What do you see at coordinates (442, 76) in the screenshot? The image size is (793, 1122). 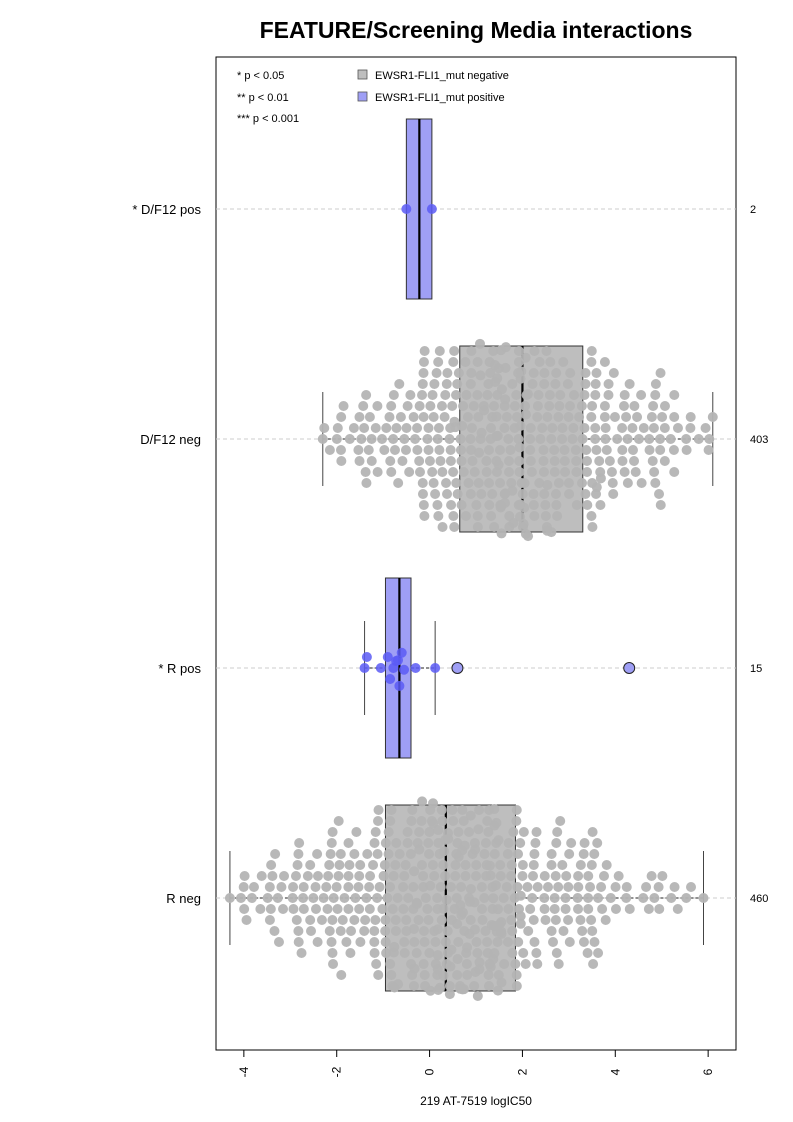 I see `legend-label-negative: EWSR1-FLI1_mut negative` at bounding box center [442, 76].